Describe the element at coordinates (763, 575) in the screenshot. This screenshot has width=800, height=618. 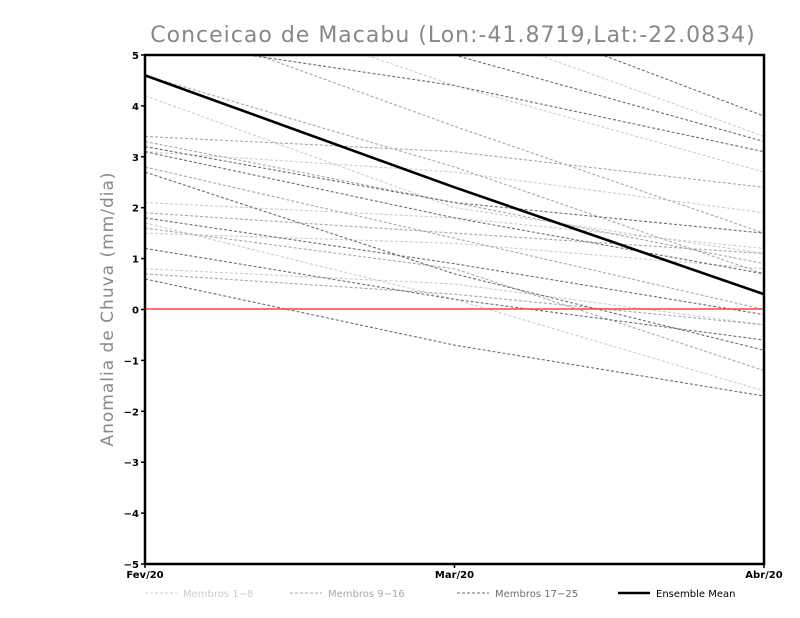
I see `x-tick-label: Abr/20` at that location.